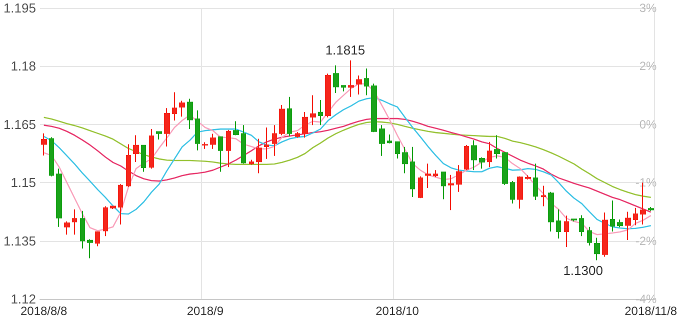  I want to click on x-tick-label: 2018/10, so click(398, 311).